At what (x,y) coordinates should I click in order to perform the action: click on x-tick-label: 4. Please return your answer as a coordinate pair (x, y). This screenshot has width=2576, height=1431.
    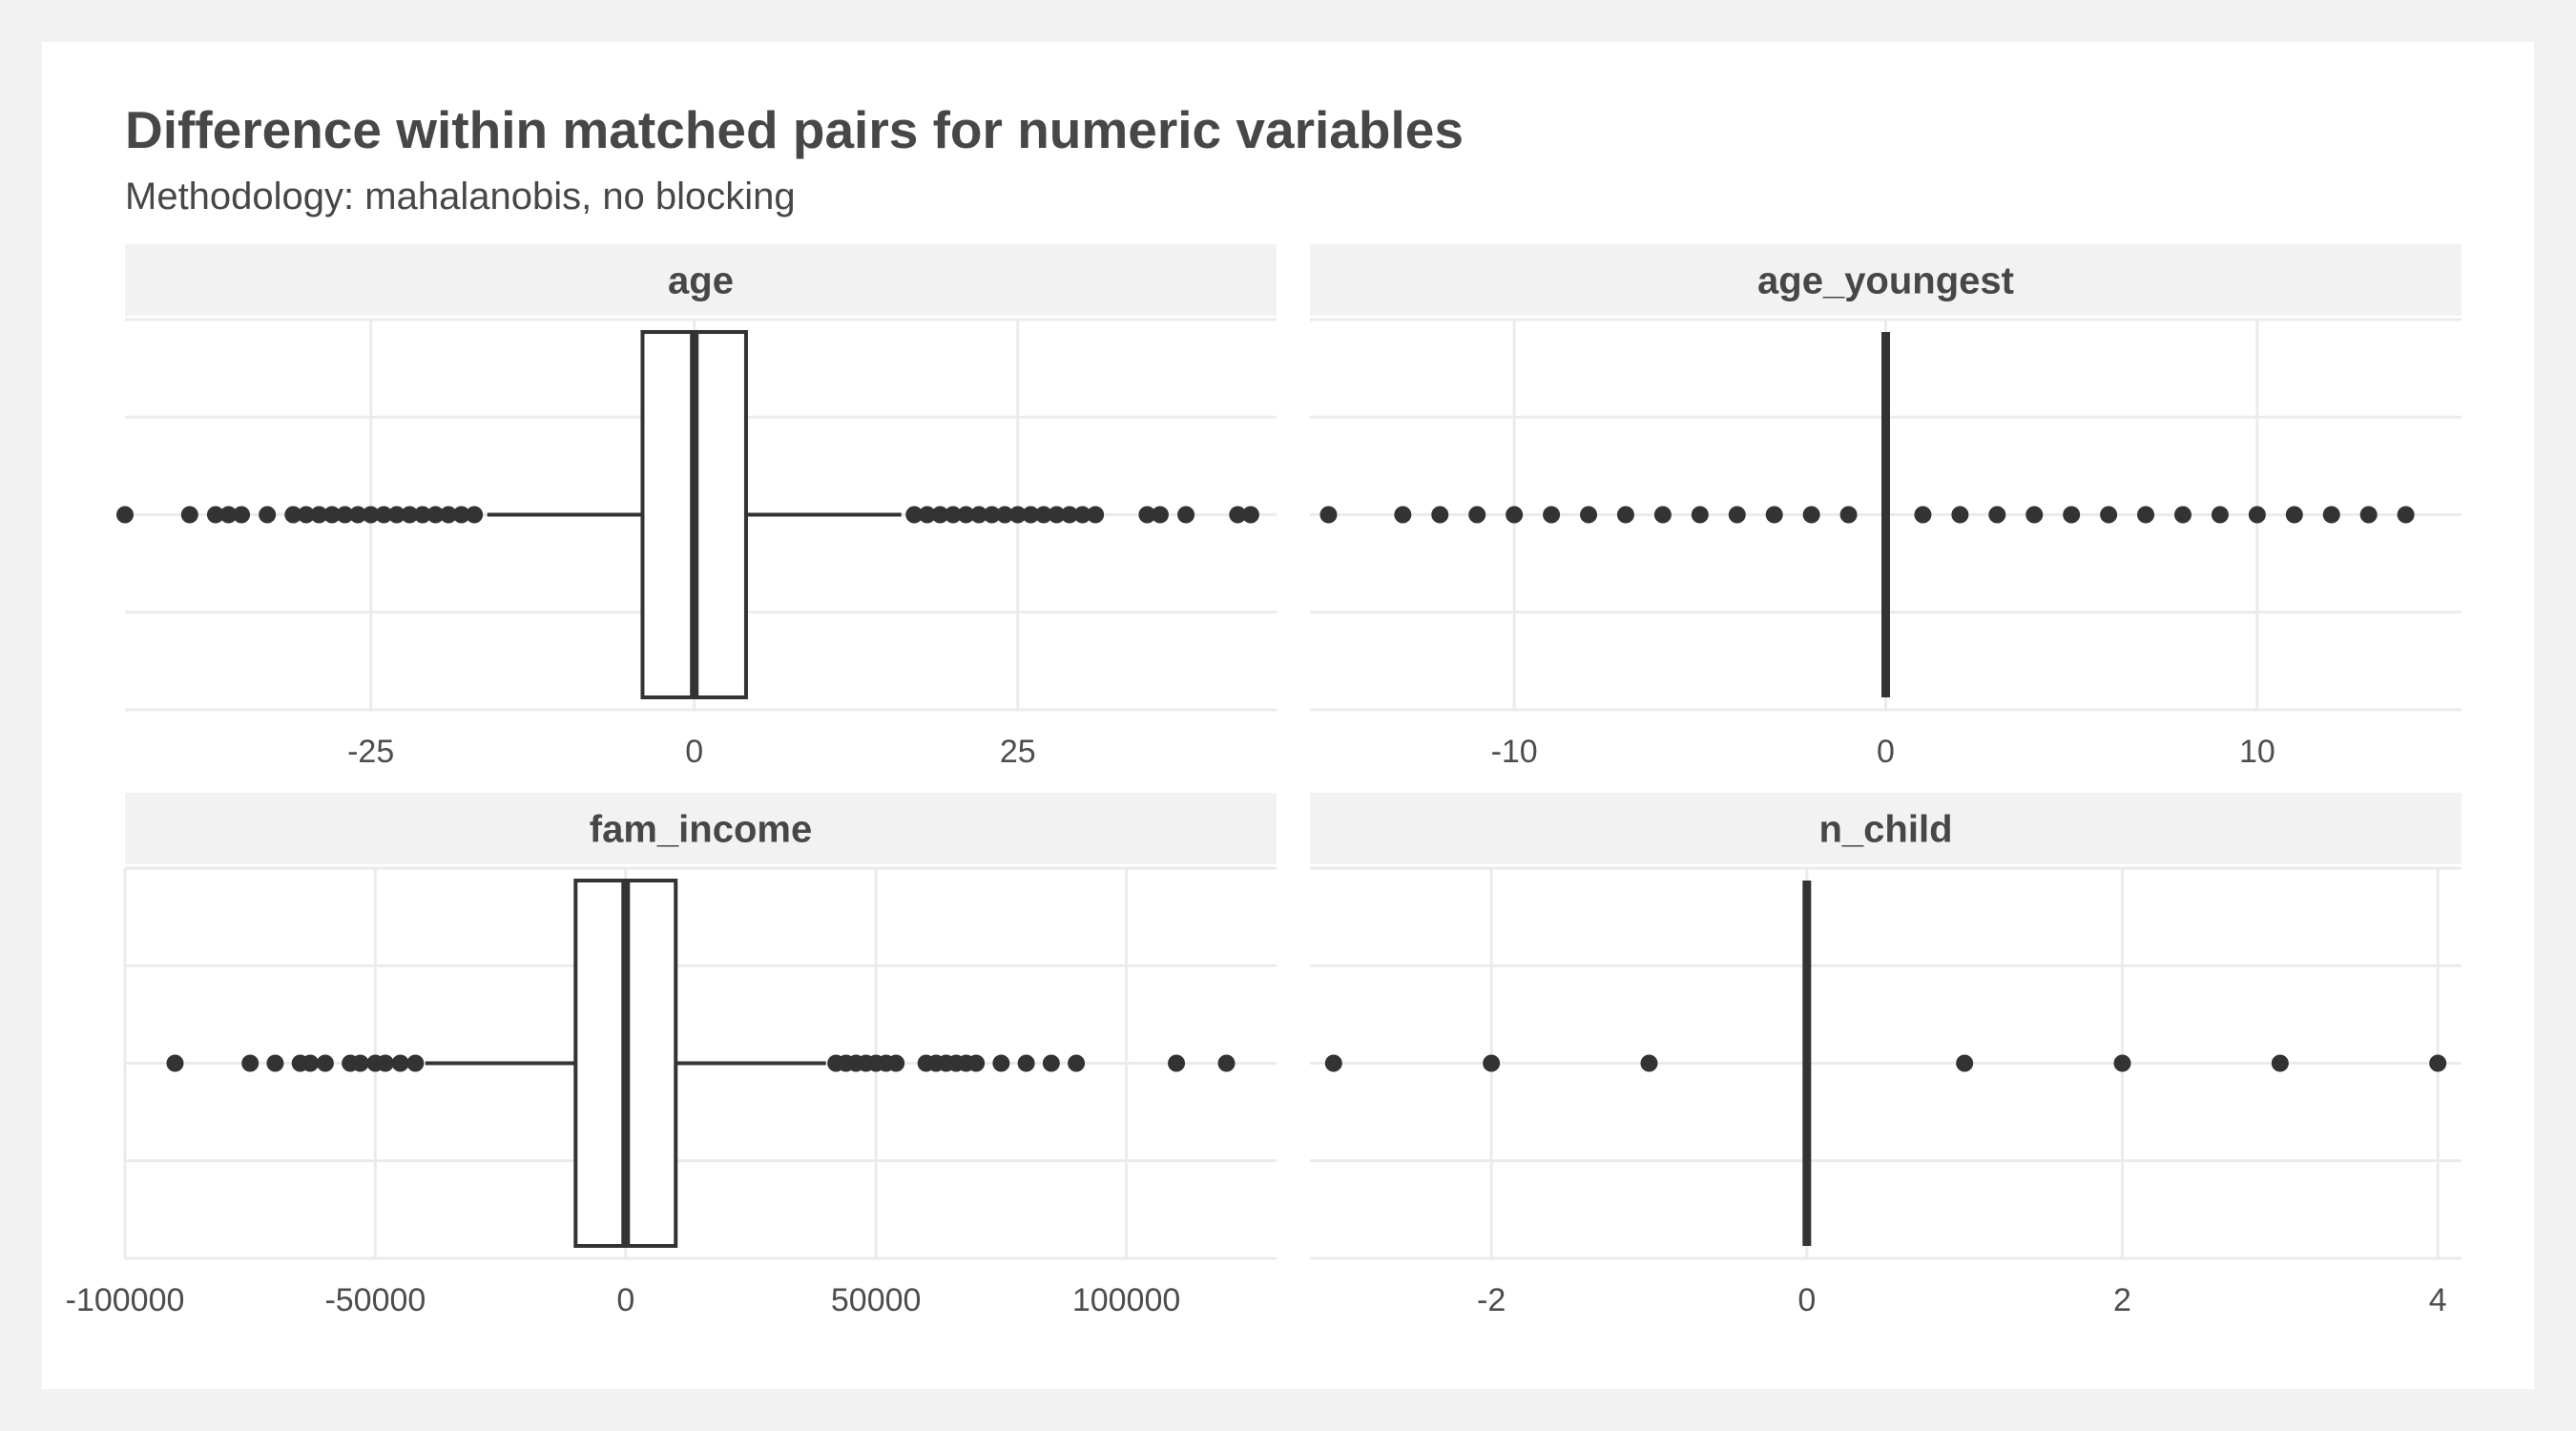
    Looking at the image, I should click on (2438, 1300).